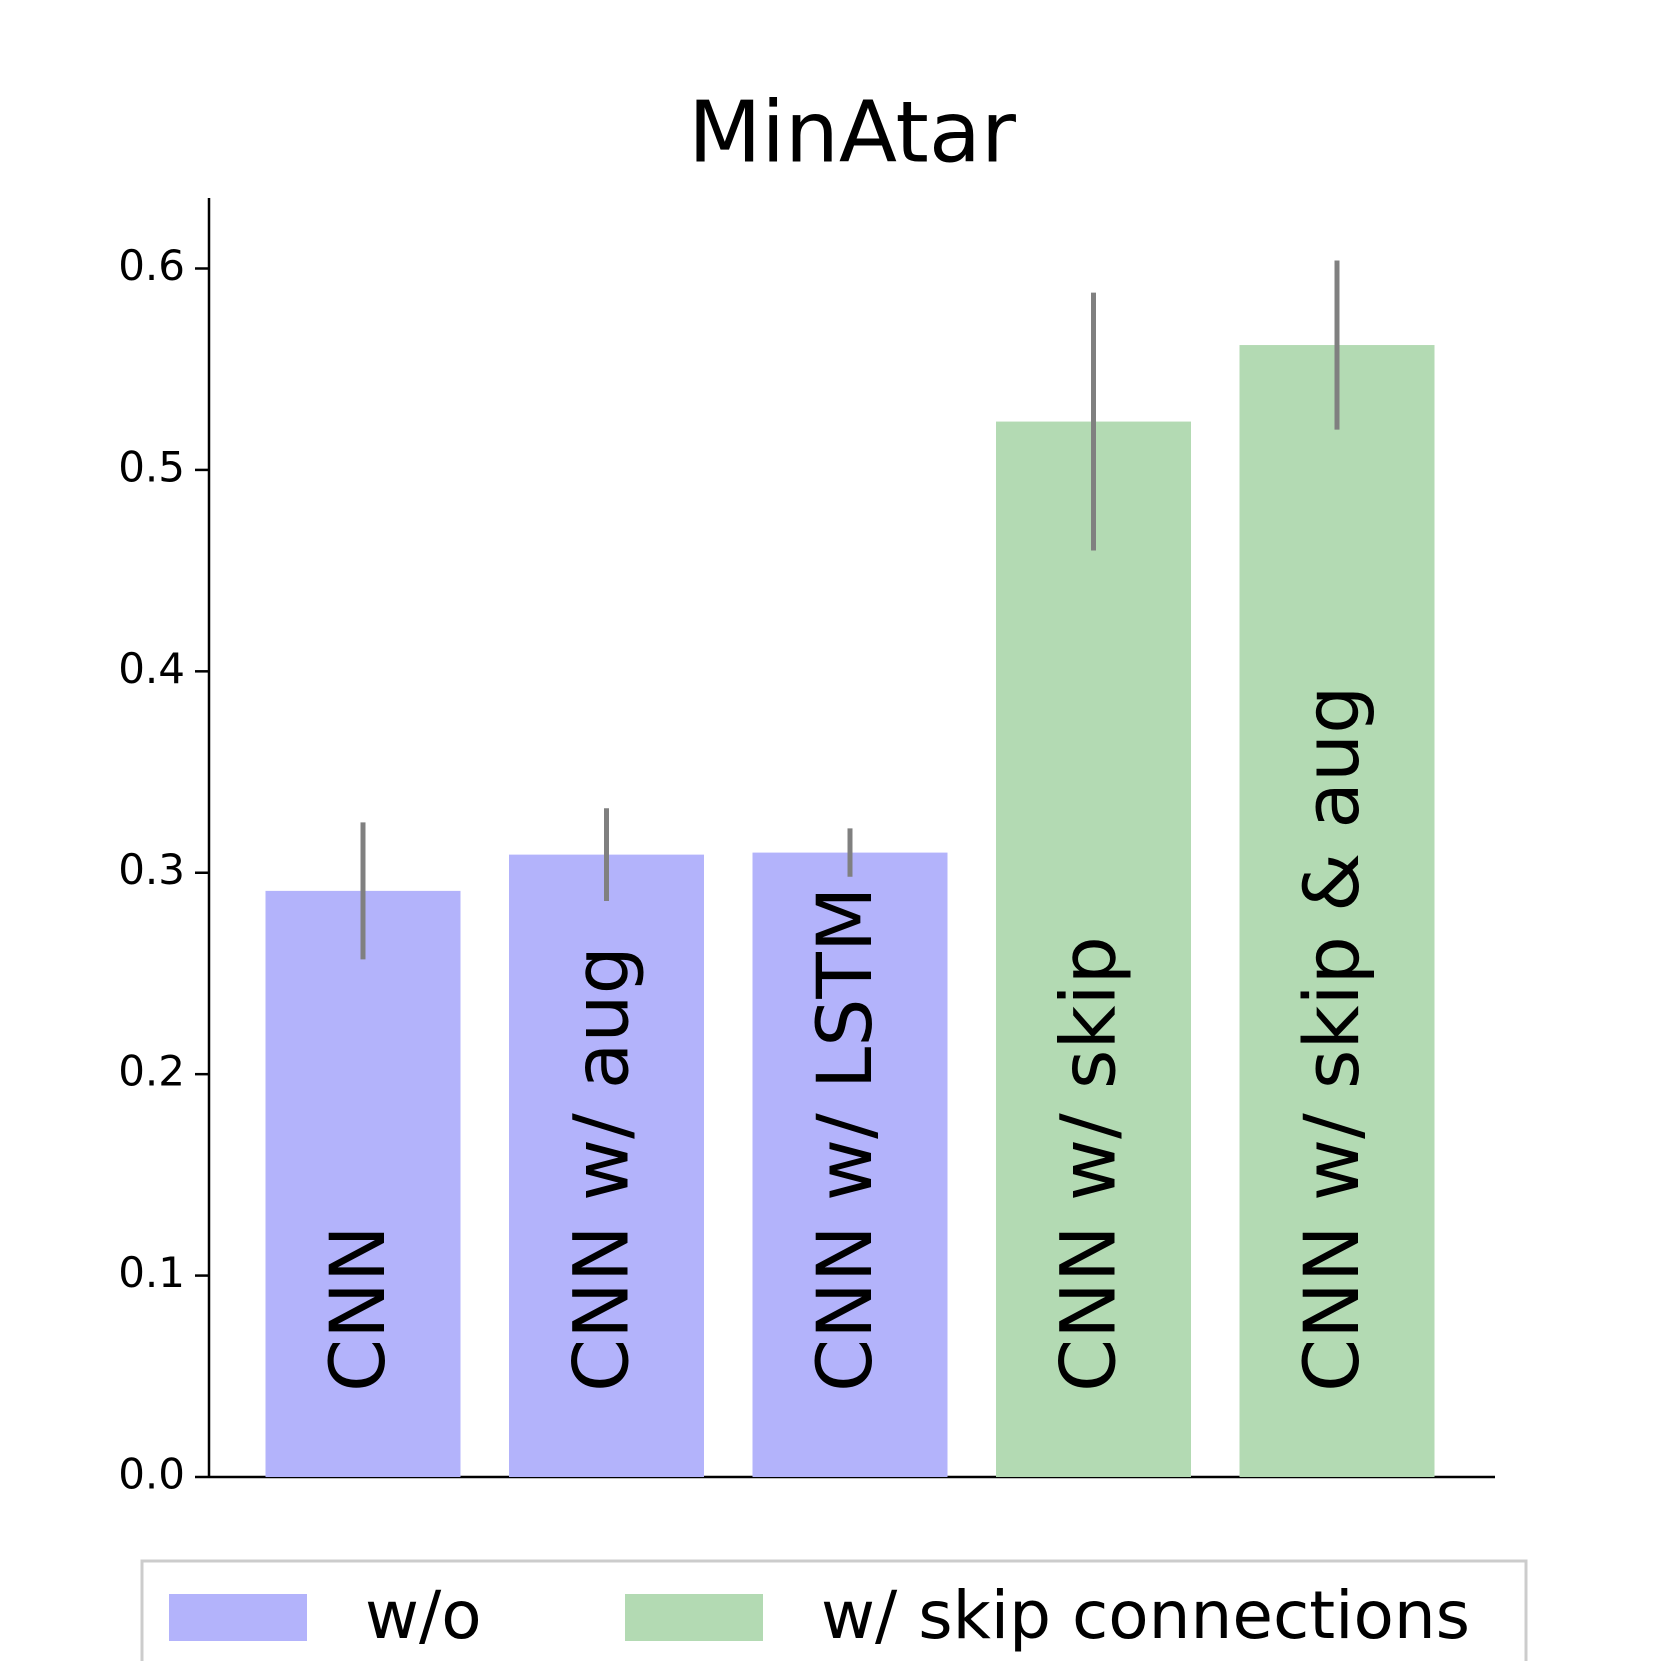  Describe the element at coordinates (151, 1474) in the screenshot. I see `y-tick-label: 0.0` at that location.